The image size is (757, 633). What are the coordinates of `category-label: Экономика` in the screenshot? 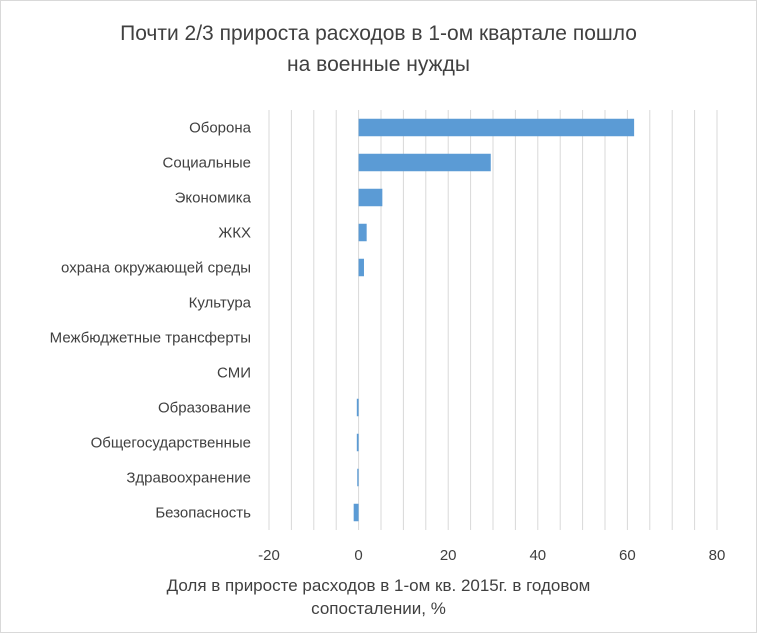 It's located at (213, 198).